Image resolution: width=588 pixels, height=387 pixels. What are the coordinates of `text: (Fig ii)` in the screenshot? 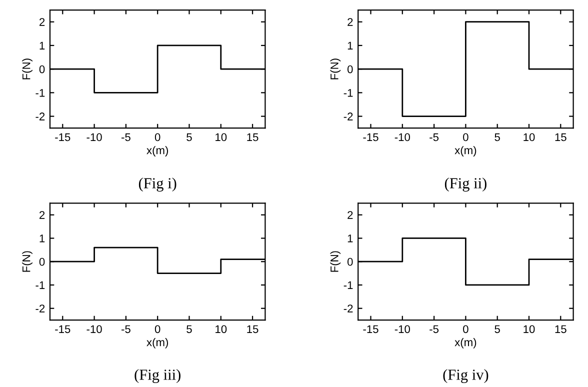 It's located at (465, 185).